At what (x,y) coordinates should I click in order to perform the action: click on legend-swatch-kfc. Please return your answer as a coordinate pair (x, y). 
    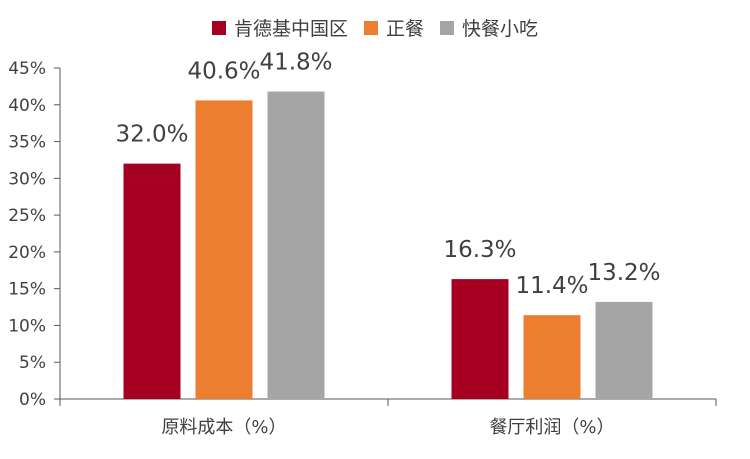
    Looking at the image, I should click on (218, 27).